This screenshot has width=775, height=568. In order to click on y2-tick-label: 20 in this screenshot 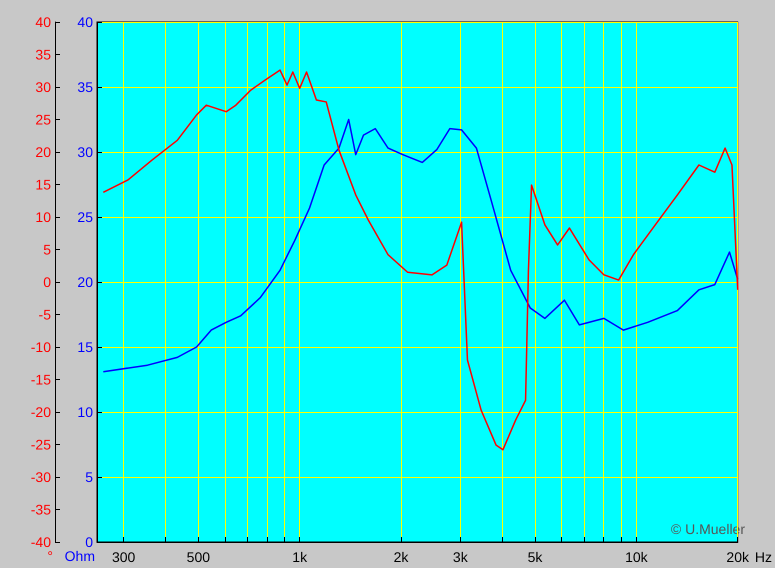, I will do `click(43, 152)`.